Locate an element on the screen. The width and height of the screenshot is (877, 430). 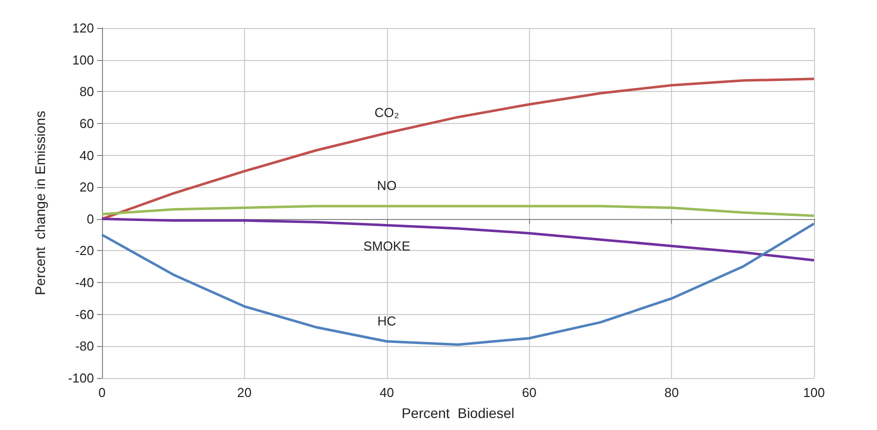
y-tick-label: -40 is located at coordinates (84, 282).